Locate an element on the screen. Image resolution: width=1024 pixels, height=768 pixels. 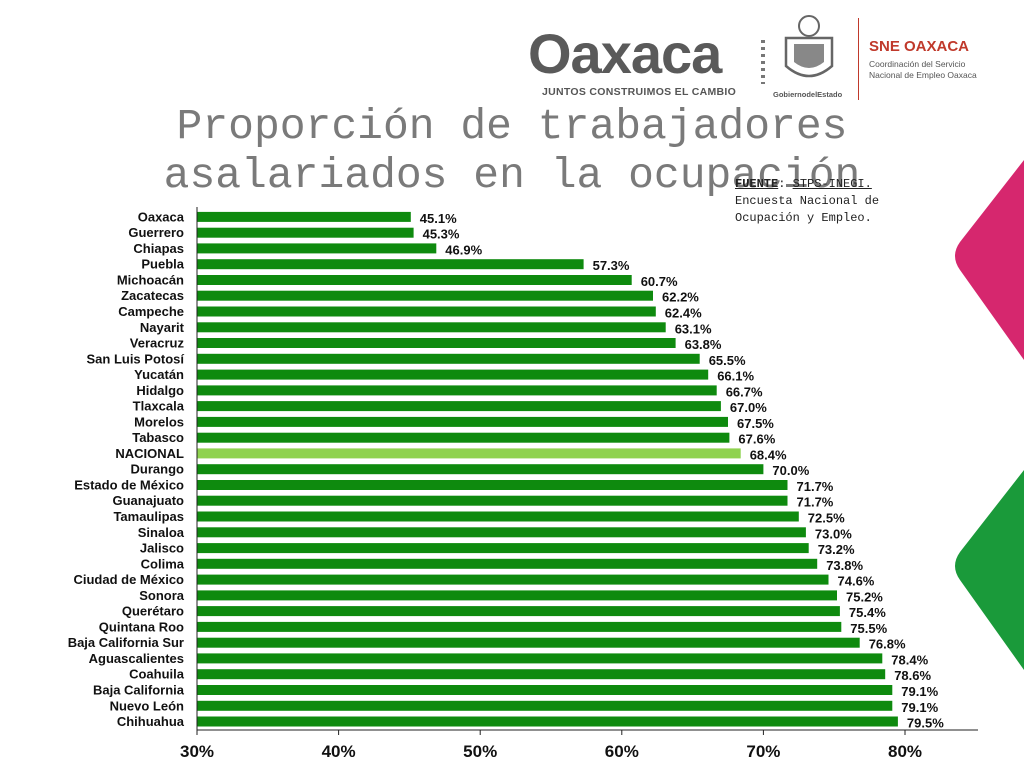
category-label: Baja California is located at coordinates (139, 690).